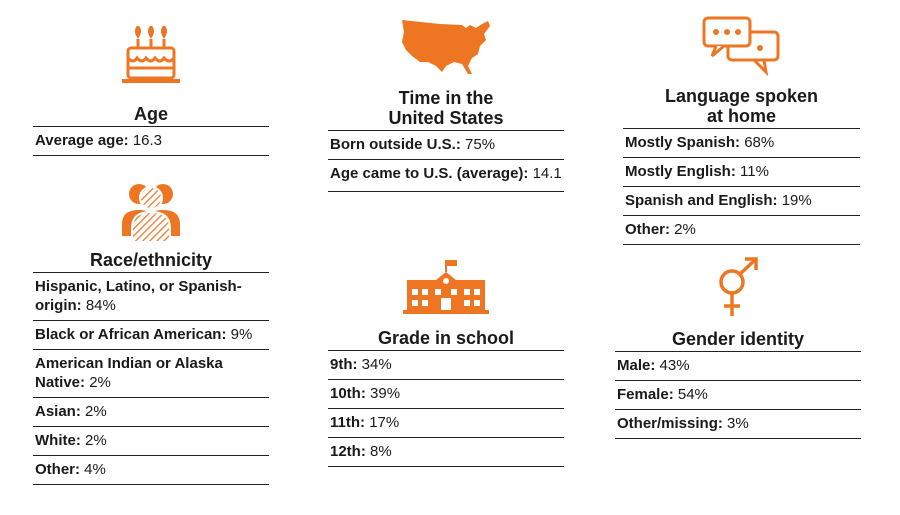 The height and width of the screenshot is (515, 900). What do you see at coordinates (446, 423) in the screenshot?
I see `list-item: 11th: 17%` at bounding box center [446, 423].